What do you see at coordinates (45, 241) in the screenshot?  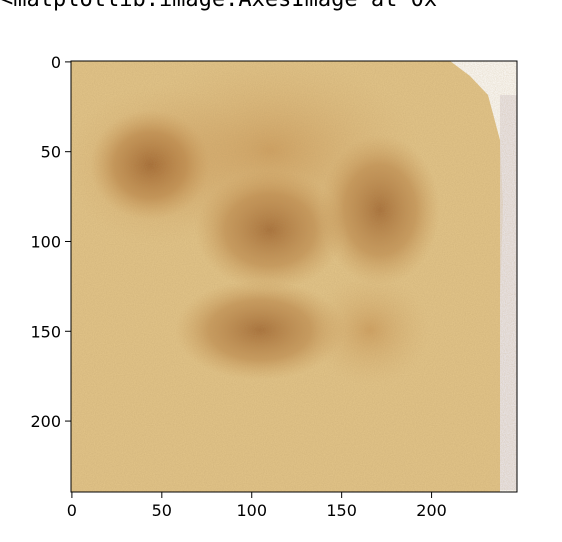 I see `y-tick-label: 100` at bounding box center [45, 241].